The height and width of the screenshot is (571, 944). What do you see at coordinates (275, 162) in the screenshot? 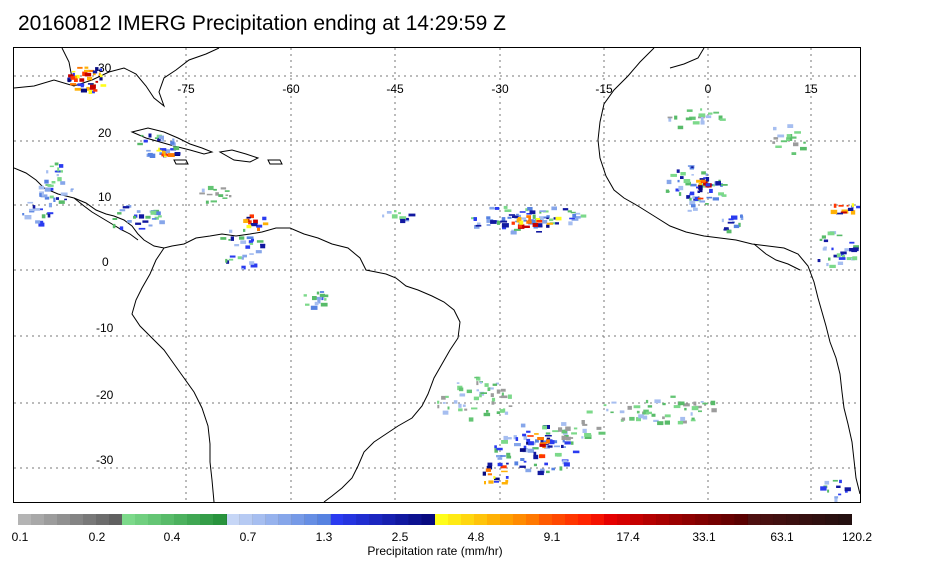
I see `coastline-puerto-rico` at bounding box center [275, 162].